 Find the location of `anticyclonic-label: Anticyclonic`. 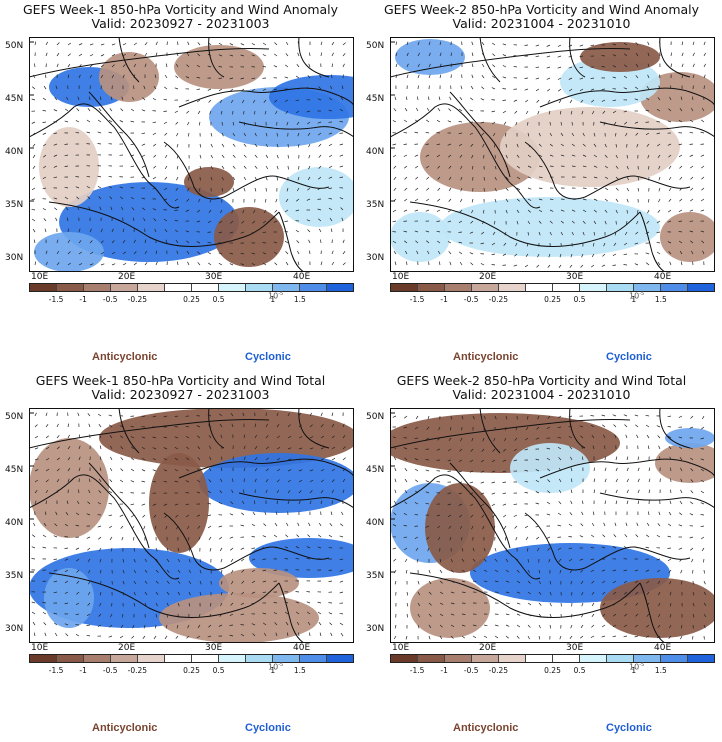

anticyclonic-label: Anticyclonic is located at coordinates (486, 357).